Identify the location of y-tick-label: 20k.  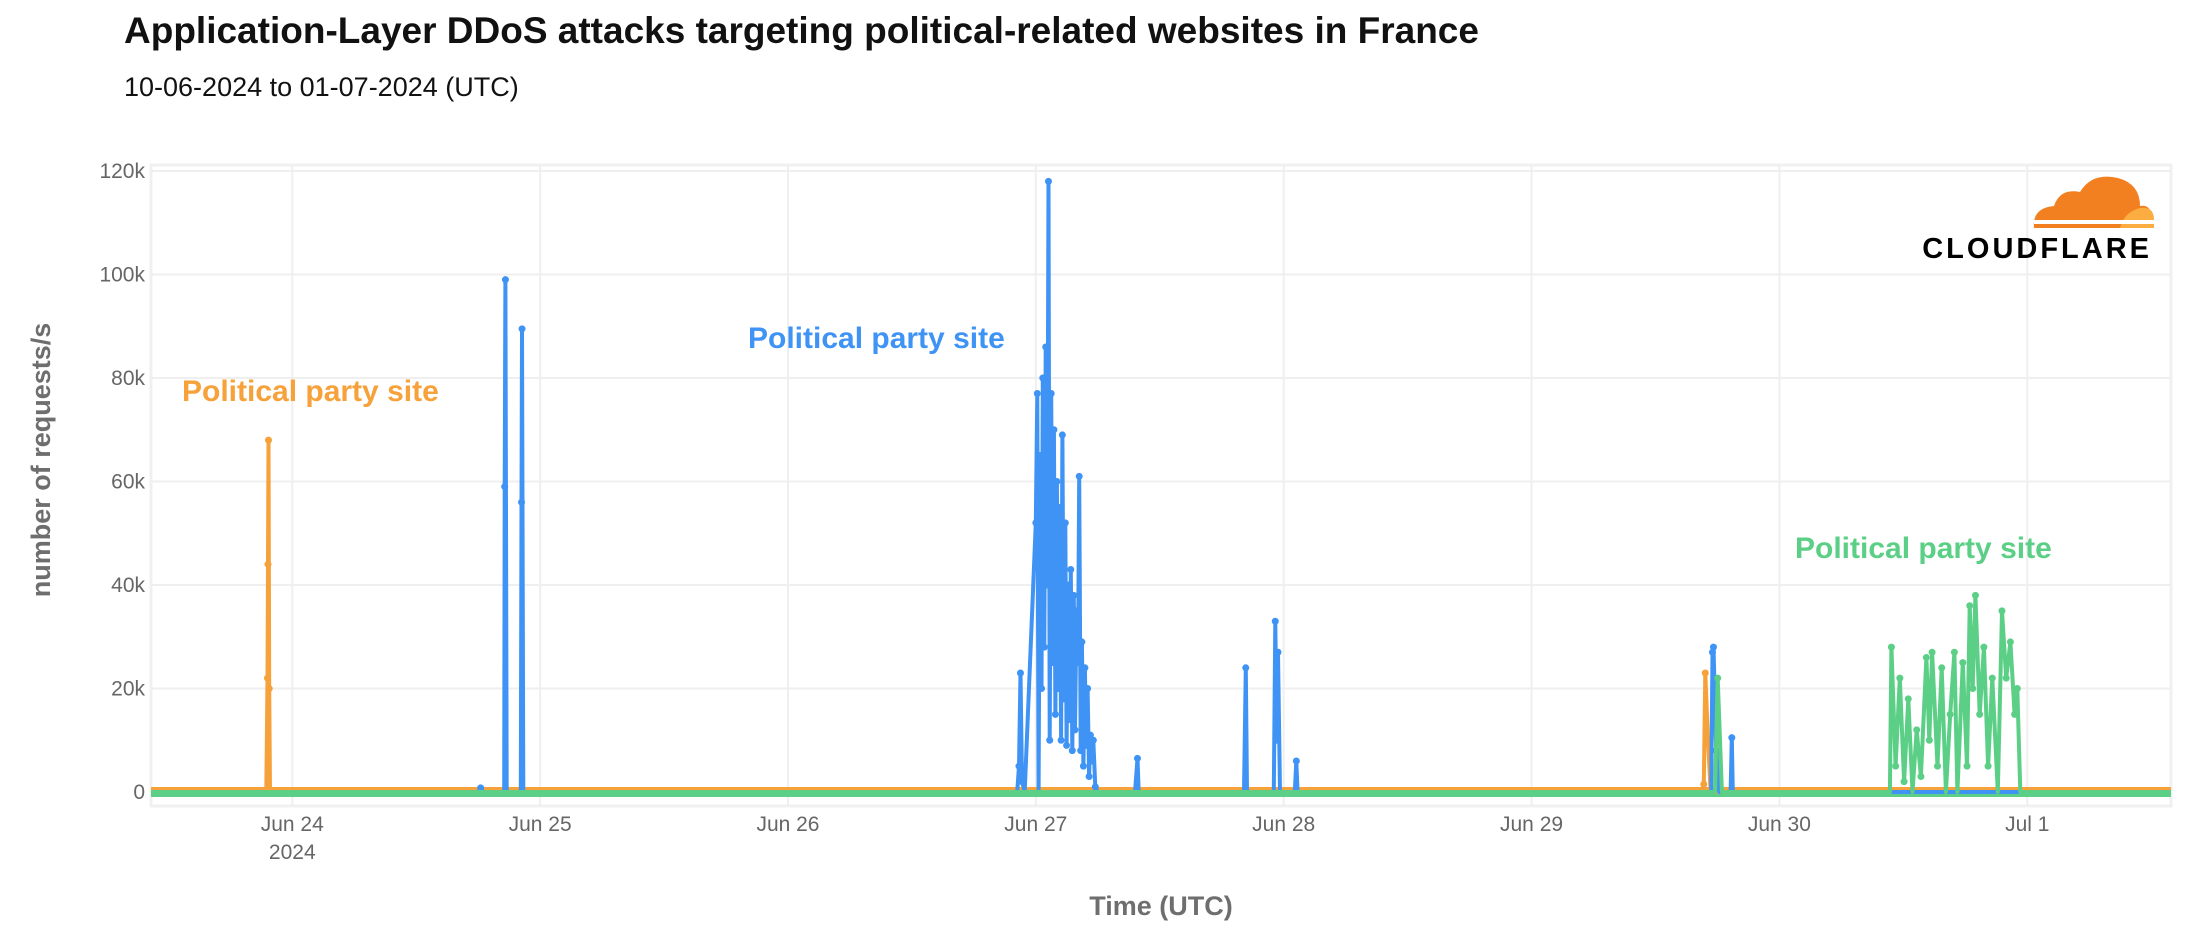
(128, 689).